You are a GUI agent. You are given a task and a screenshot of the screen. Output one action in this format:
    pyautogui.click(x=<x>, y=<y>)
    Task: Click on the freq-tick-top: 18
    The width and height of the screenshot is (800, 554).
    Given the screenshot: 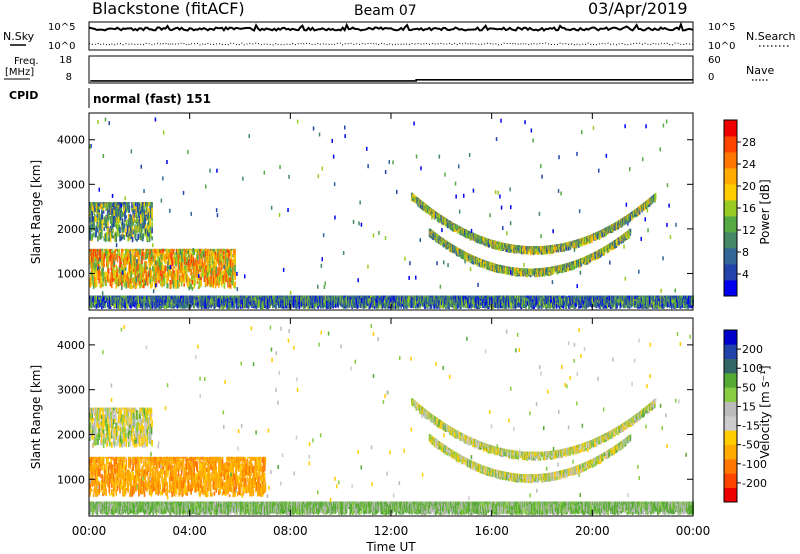 What is the action you would take?
    pyautogui.click(x=65, y=60)
    